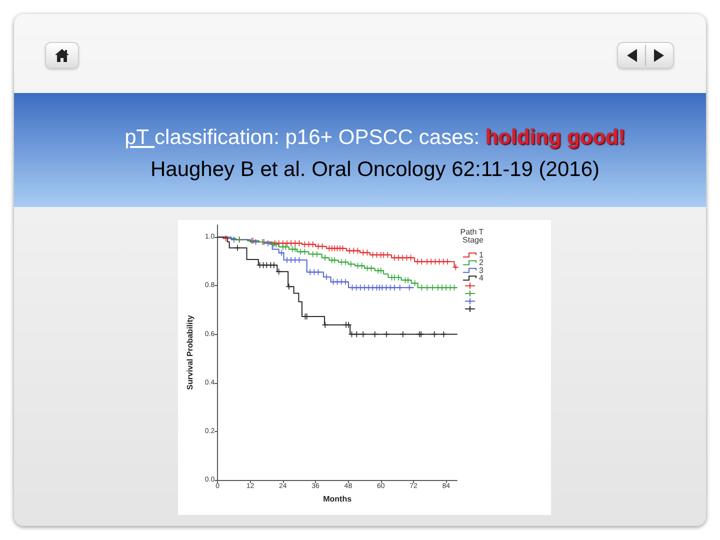  Describe the element at coordinates (481, 278) in the screenshot. I see `legend-label: 4` at that location.